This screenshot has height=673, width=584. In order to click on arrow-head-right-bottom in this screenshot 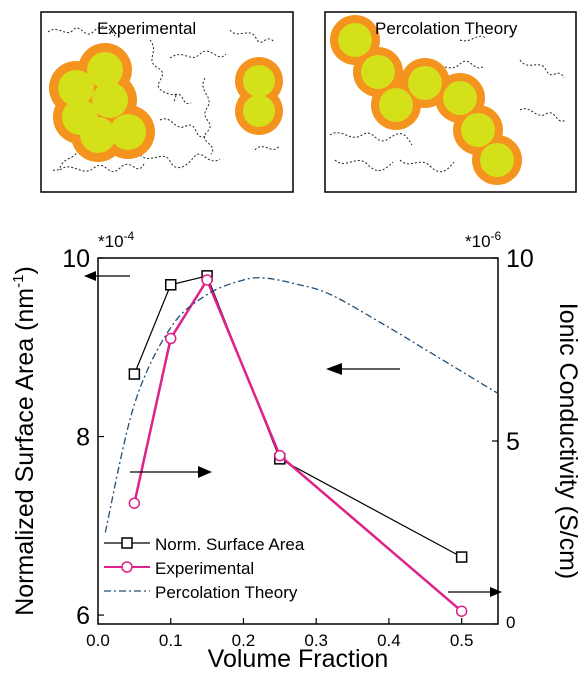, I will do `click(496, 592)`.